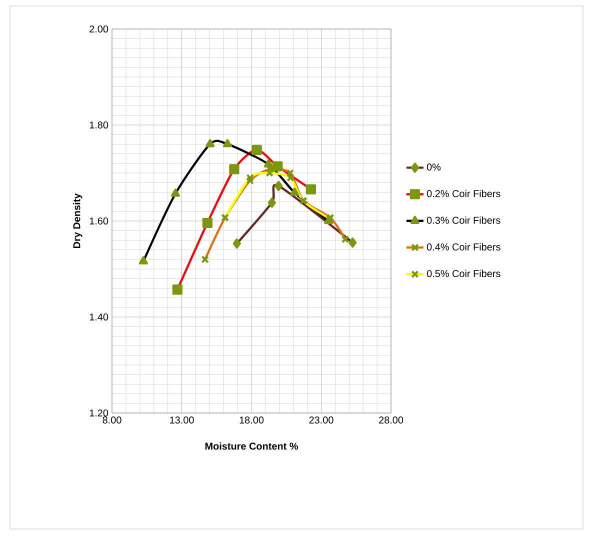  What do you see at coordinates (463, 220) in the screenshot?
I see `legend-label: 0.3% Coir Fibers` at bounding box center [463, 220].